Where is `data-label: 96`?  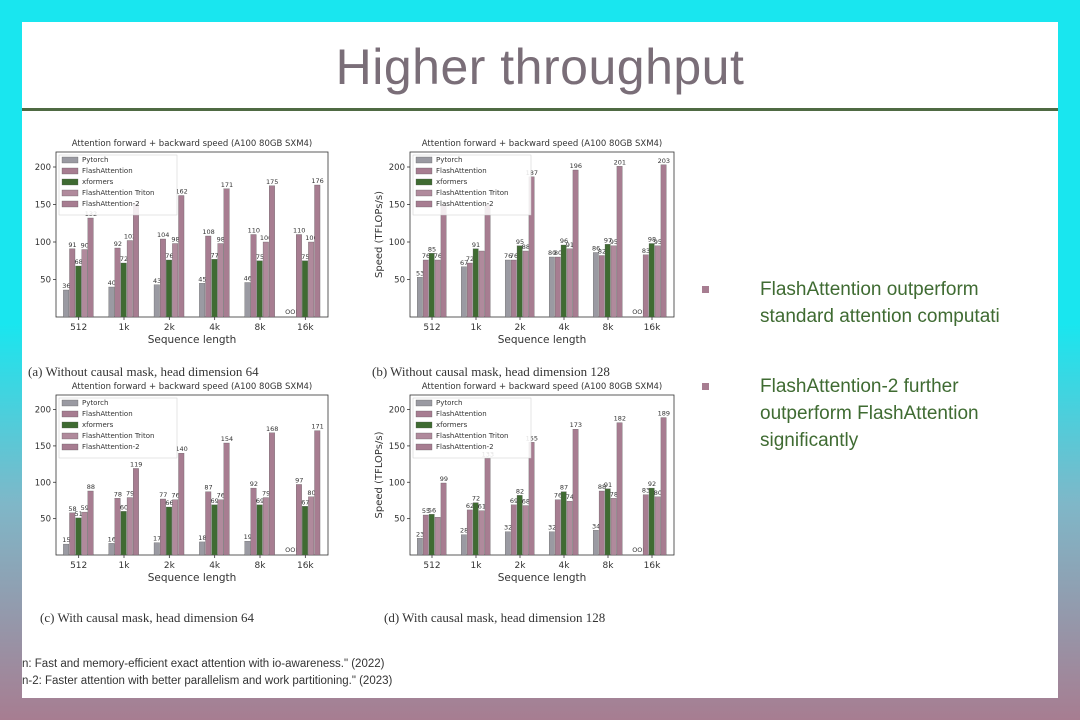
data-label: 96 is located at coordinates (564, 241).